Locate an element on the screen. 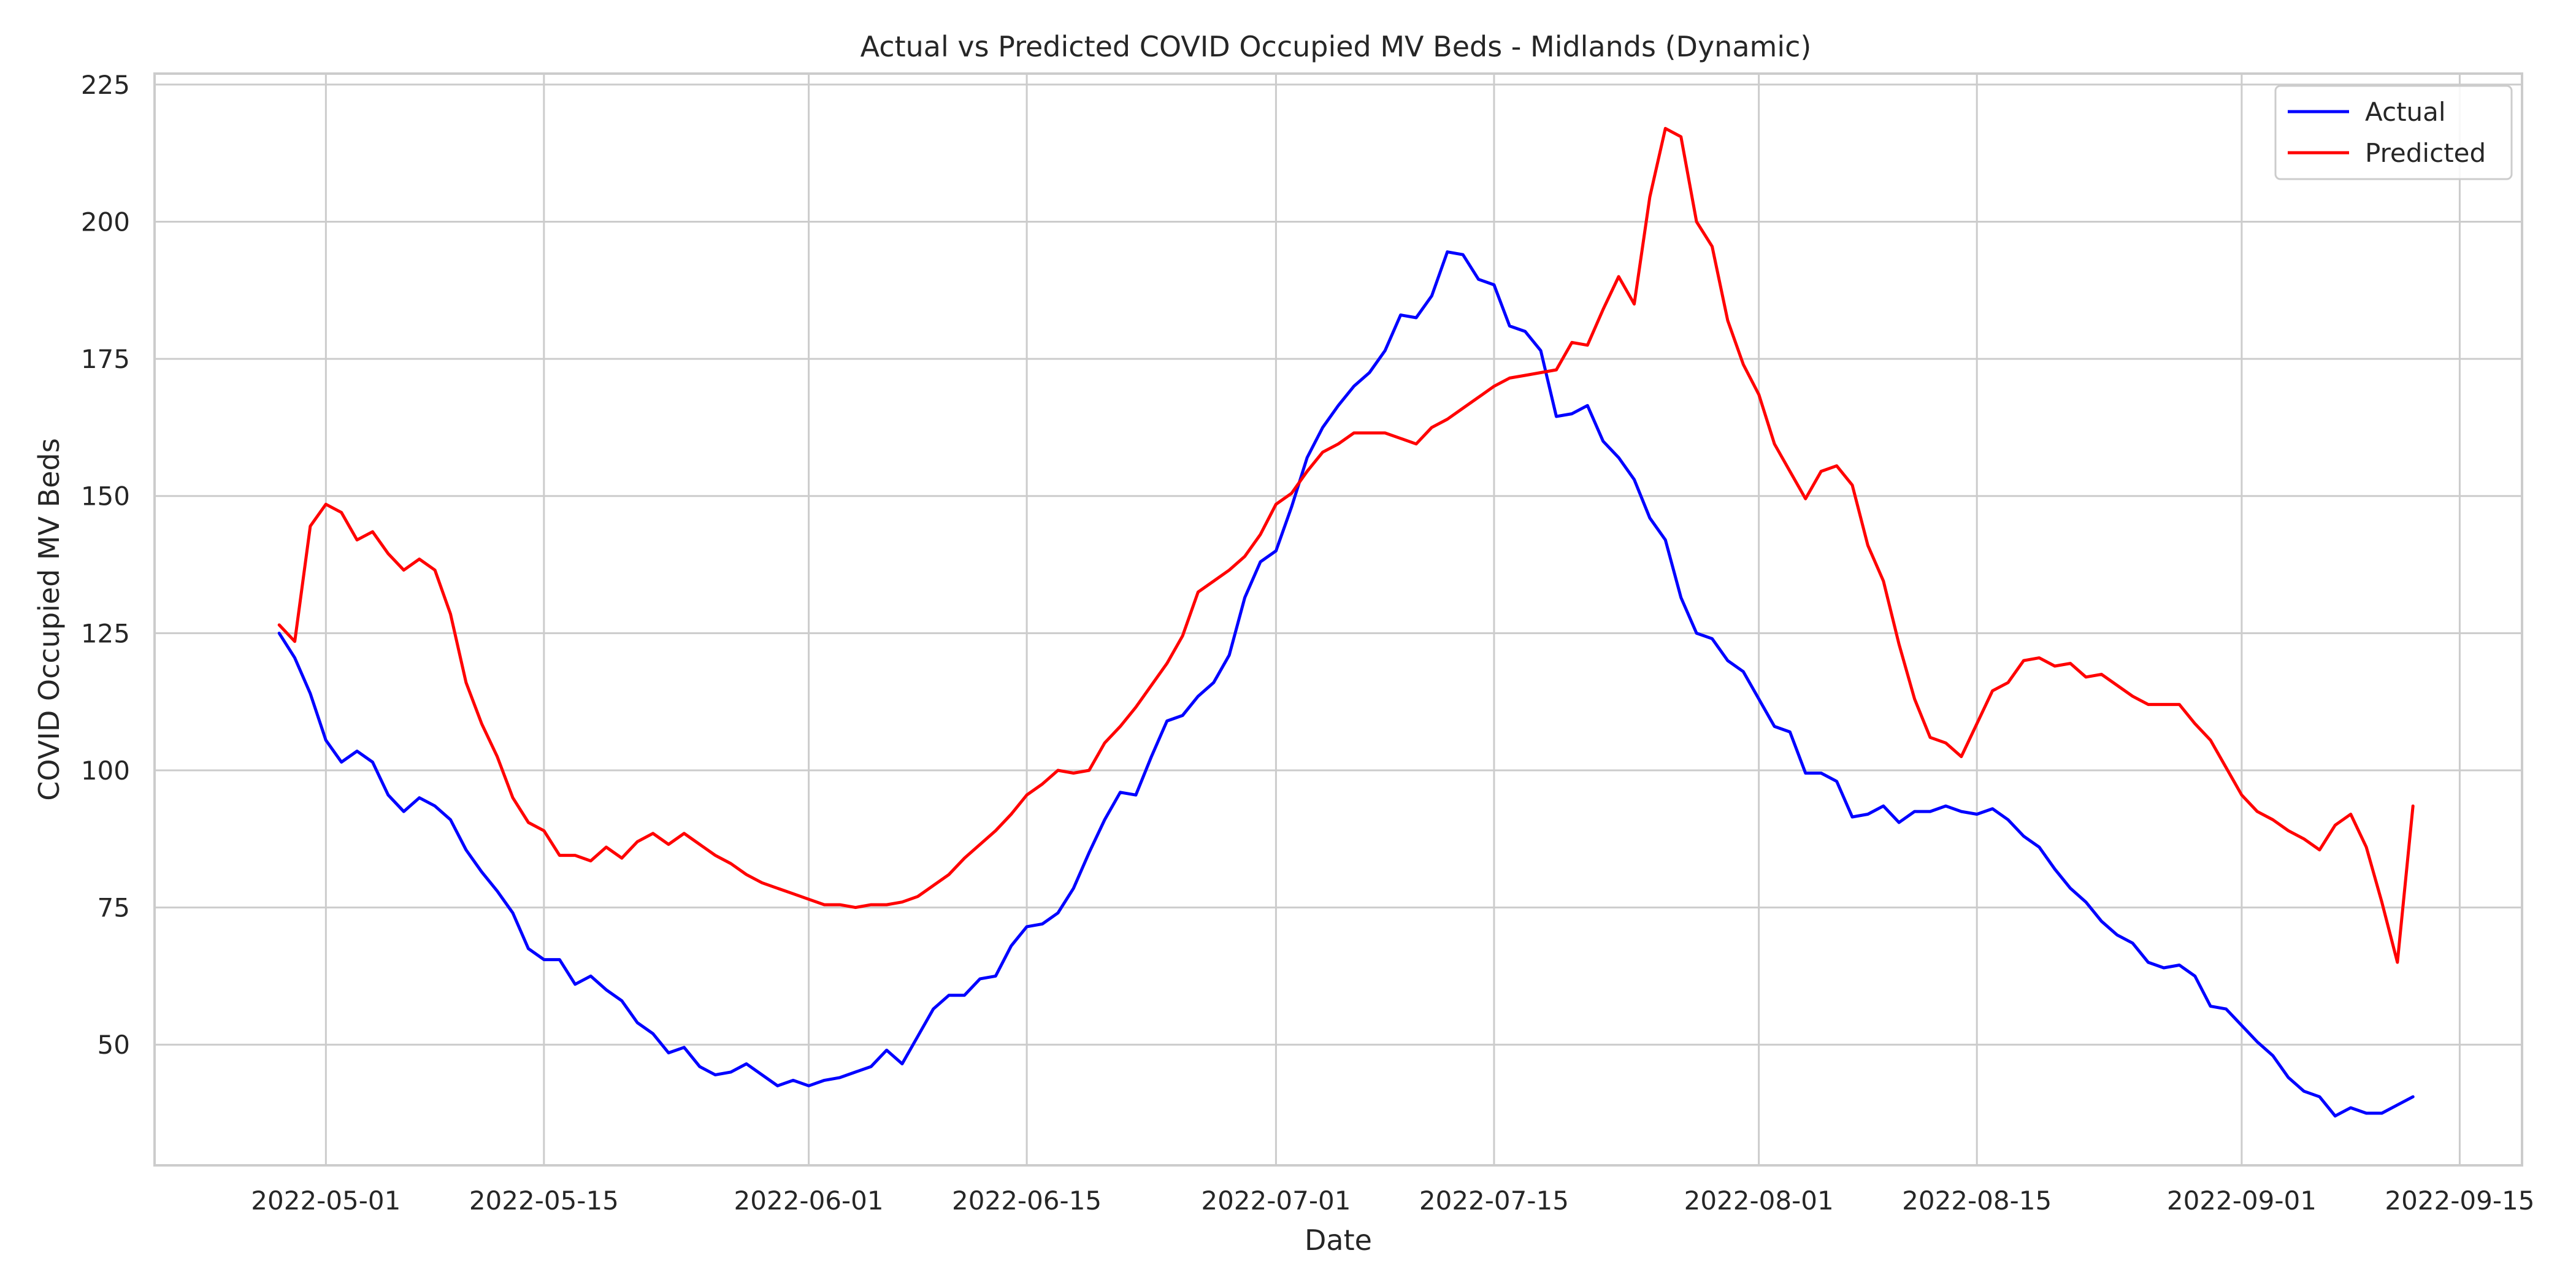 This screenshot has height=1288, width=2576. legend: Actual Predicted is located at coordinates (2393, 132).